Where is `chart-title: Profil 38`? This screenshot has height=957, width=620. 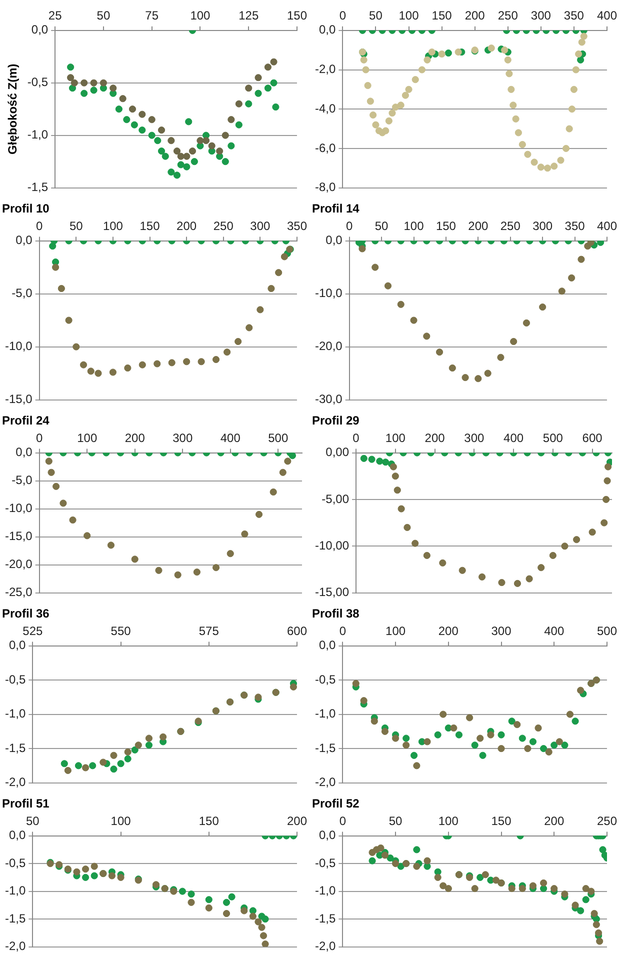 chart-title: Profil 38 is located at coordinates (336, 613).